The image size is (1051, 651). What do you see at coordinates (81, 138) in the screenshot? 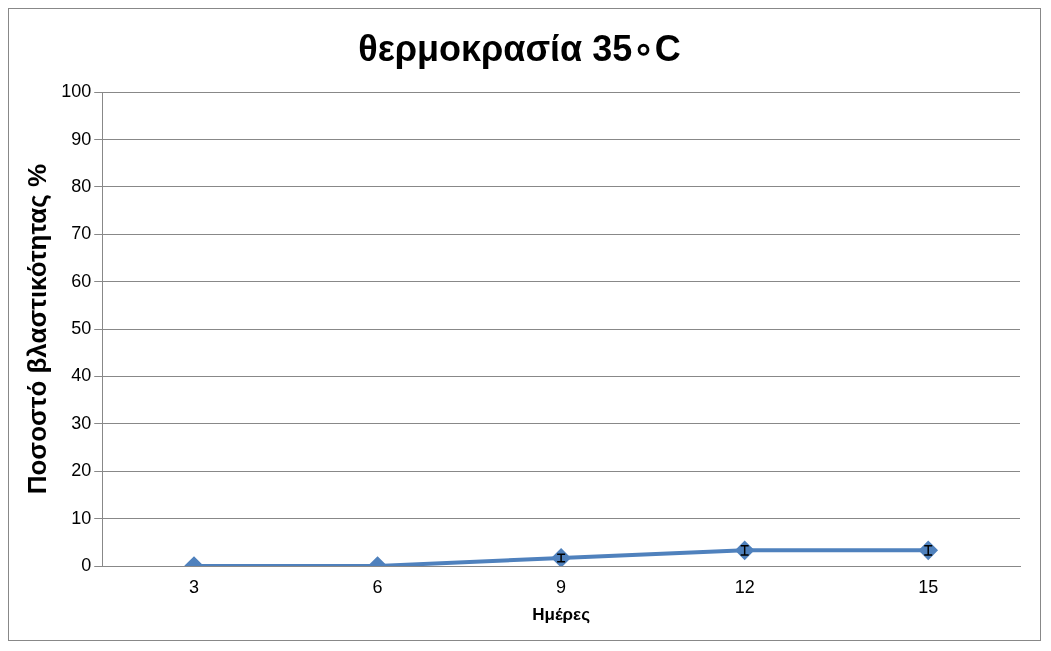
I see `y-tick-label: 90` at bounding box center [81, 138].